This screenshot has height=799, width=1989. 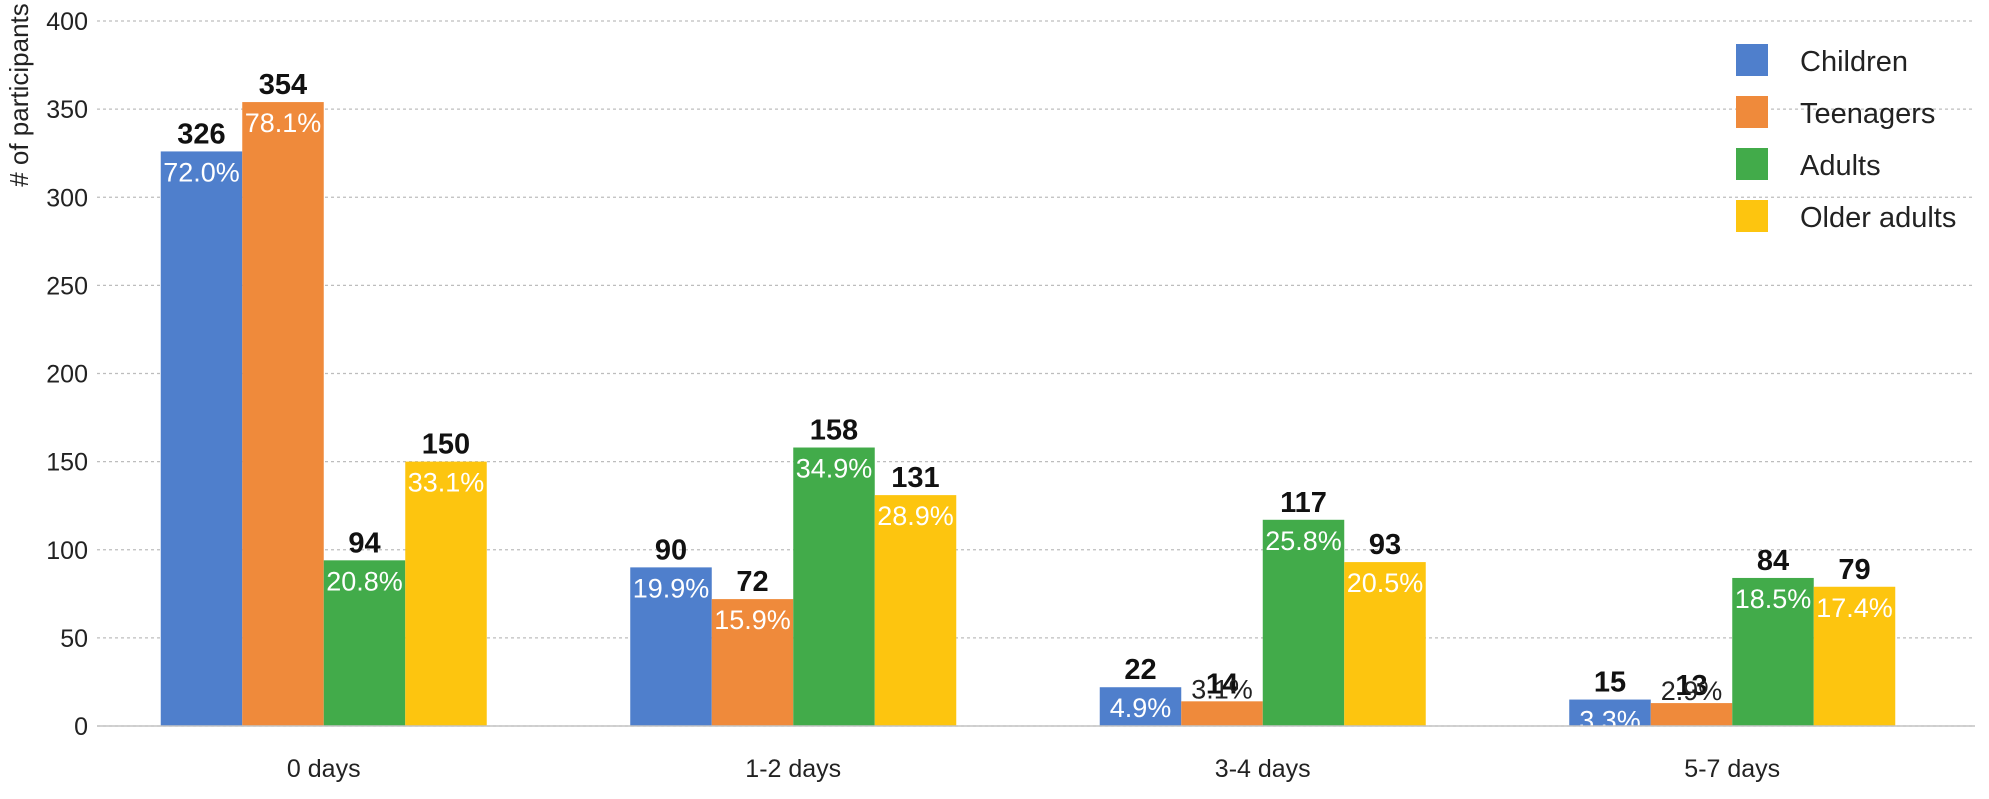 I want to click on bar-value-label: 79, so click(x=1854, y=570).